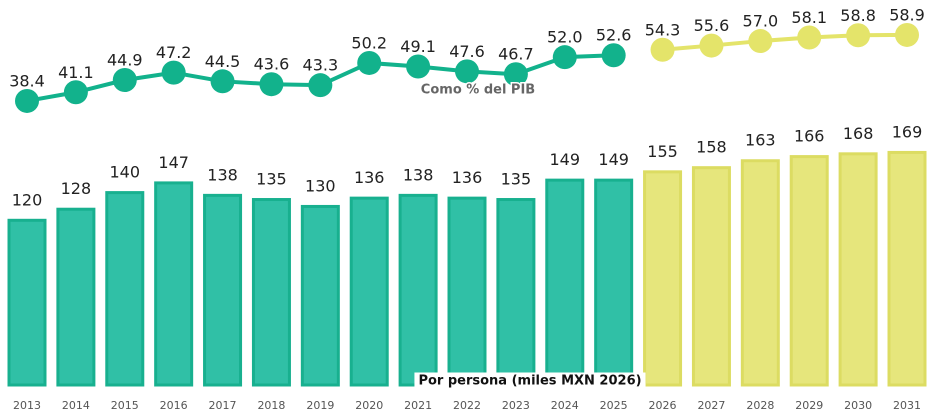 The width and height of the screenshot is (927, 414). I want to click on x-tick-label: 2016, so click(174, 405).